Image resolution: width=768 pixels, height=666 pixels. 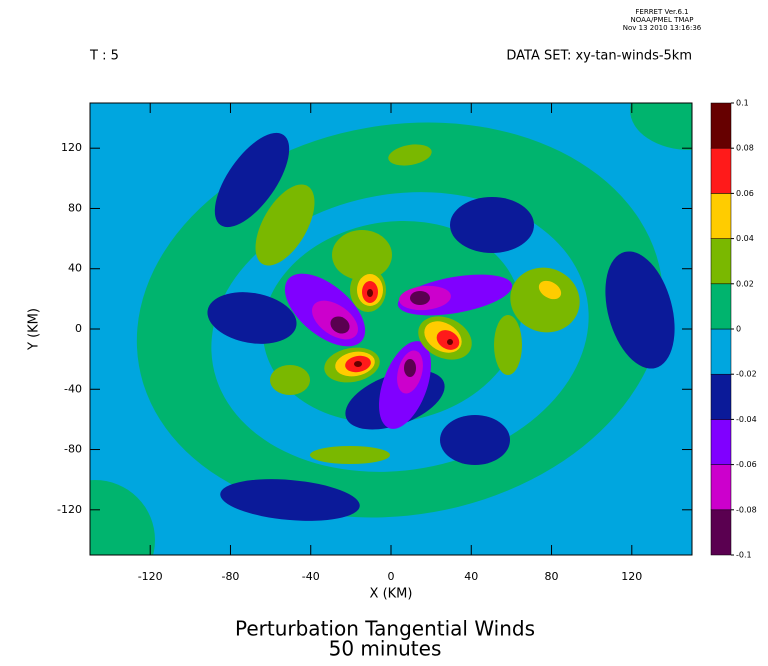 I want to click on colorbar-label: 0.1, so click(x=742, y=103).